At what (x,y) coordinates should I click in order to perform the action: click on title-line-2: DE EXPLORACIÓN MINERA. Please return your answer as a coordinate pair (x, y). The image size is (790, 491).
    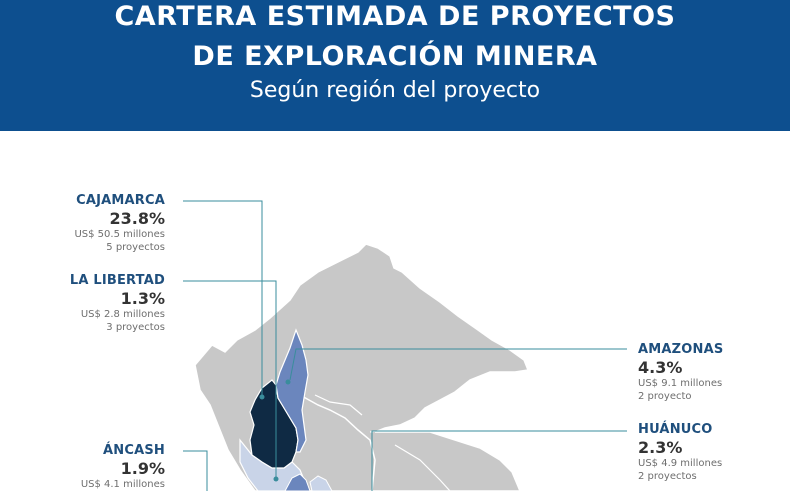
    Looking at the image, I should click on (395, 56).